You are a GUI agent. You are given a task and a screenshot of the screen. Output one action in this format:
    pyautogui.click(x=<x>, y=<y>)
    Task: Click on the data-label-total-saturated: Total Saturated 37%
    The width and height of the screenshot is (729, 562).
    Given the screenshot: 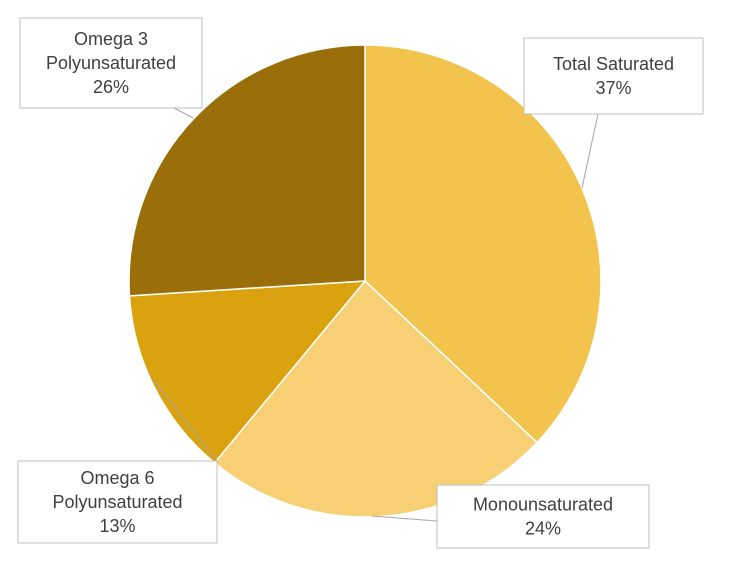 What is the action you would take?
    pyautogui.click(x=613, y=76)
    